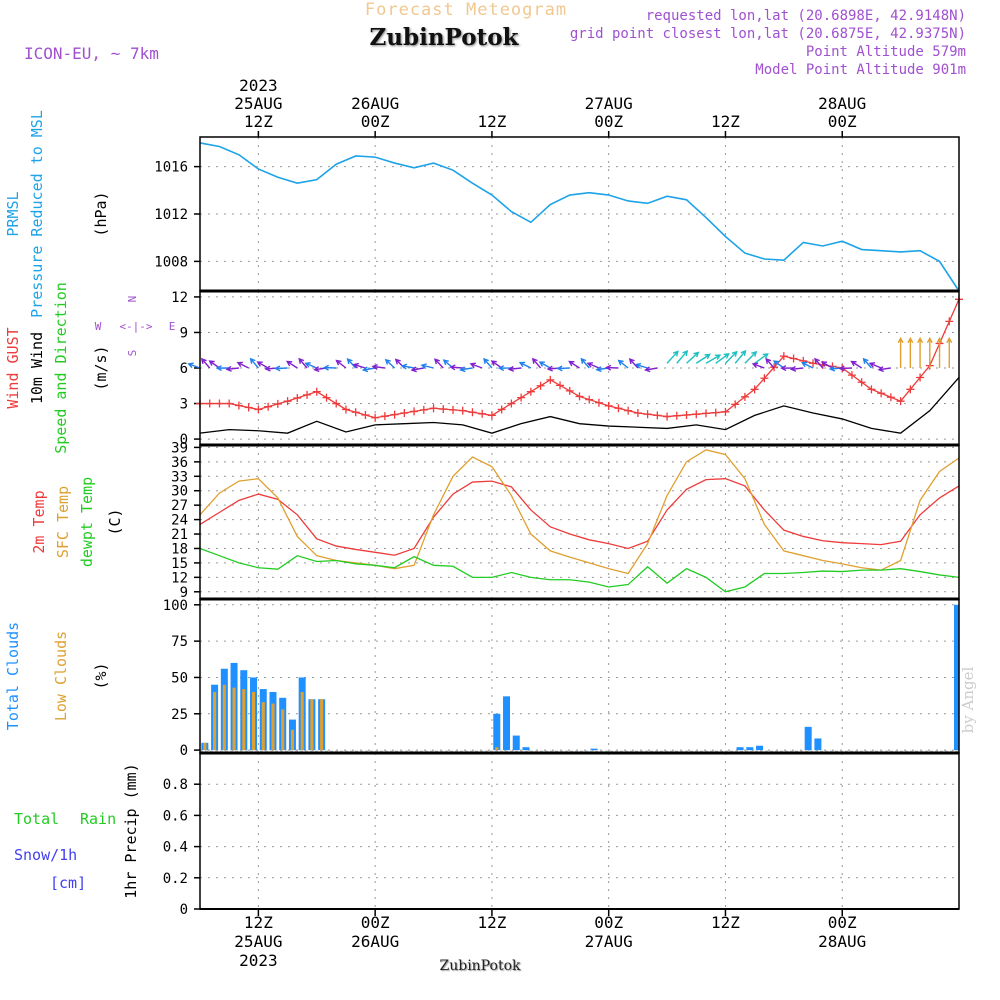 This screenshot has width=1000, height=1000. What do you see at coordinates (37, 214) in the screenshot?
I see `panel-left-label: Pressure Reduced to MSL` at bounding box center [37, 214].